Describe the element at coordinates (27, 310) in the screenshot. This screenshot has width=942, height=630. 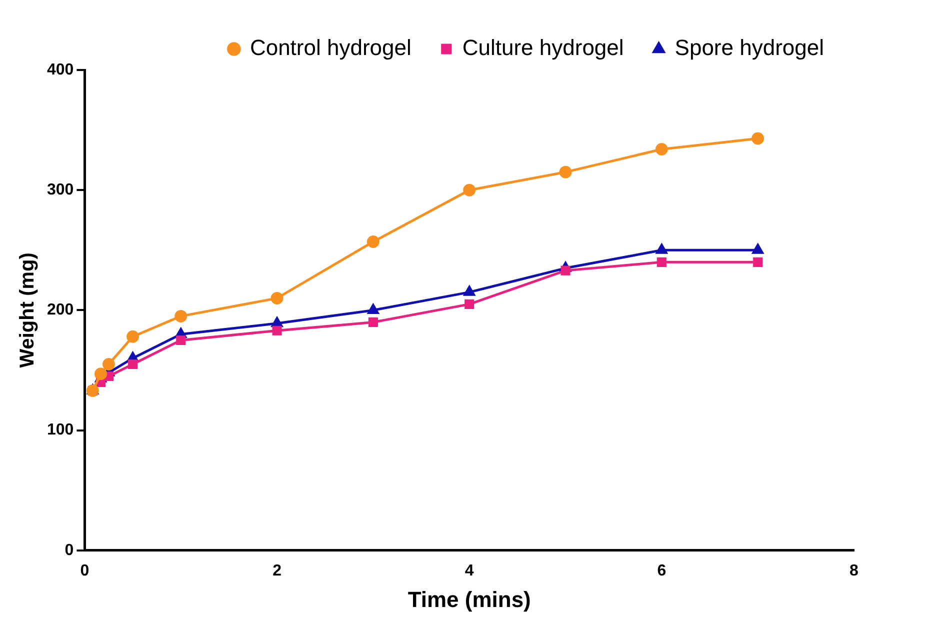
I see `y-axis-title: Weight (mg)` at that location.